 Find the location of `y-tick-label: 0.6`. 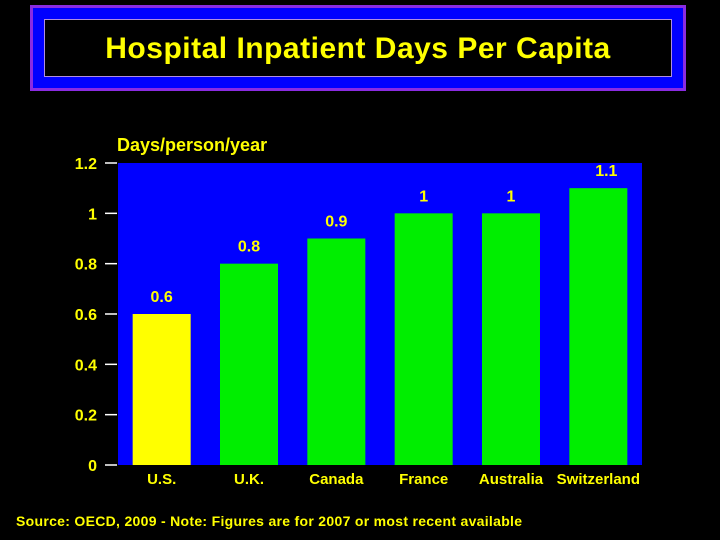

y-tick-label: 0.6 is located at coordinates (86, 315).